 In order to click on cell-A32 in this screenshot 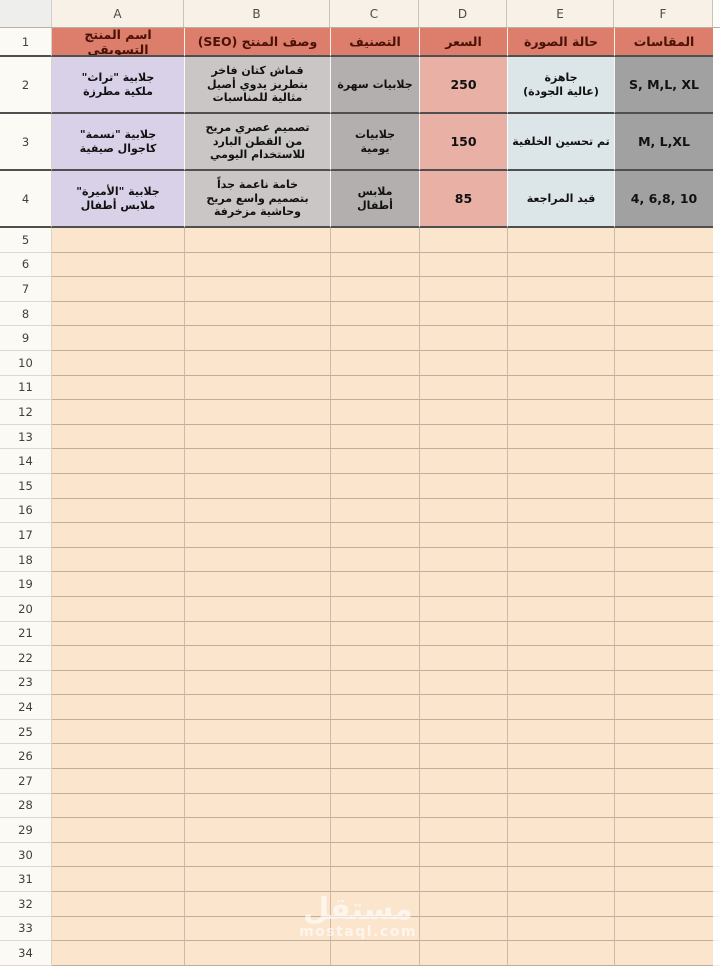, I will do `click(118, 904)`.